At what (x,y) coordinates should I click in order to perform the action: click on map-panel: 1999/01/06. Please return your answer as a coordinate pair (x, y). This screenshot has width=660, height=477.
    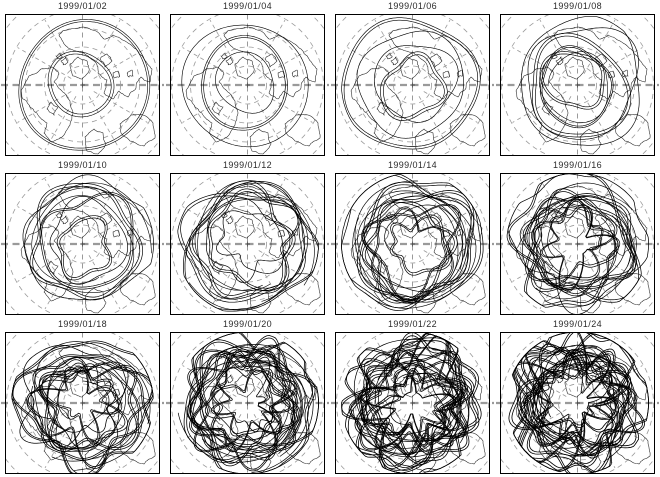
    Looking at the image, I should click on (412, 79).